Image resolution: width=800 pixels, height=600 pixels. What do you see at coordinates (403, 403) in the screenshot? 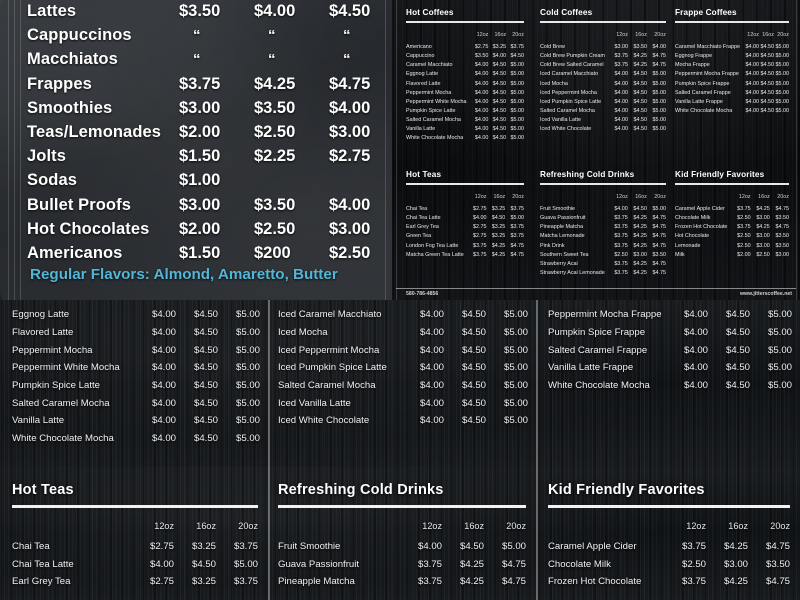
I see `table-row: Iced Vanilla Latte $4.00 $4.50 $5.00` at bounding box center [403, 403].